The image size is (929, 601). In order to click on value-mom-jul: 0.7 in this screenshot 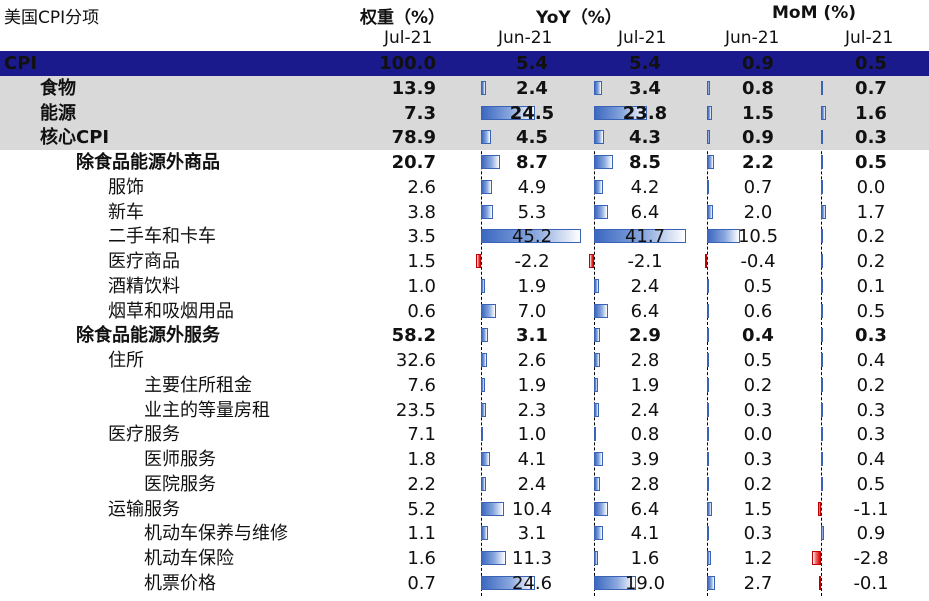, I will do `click(871, 88)`.